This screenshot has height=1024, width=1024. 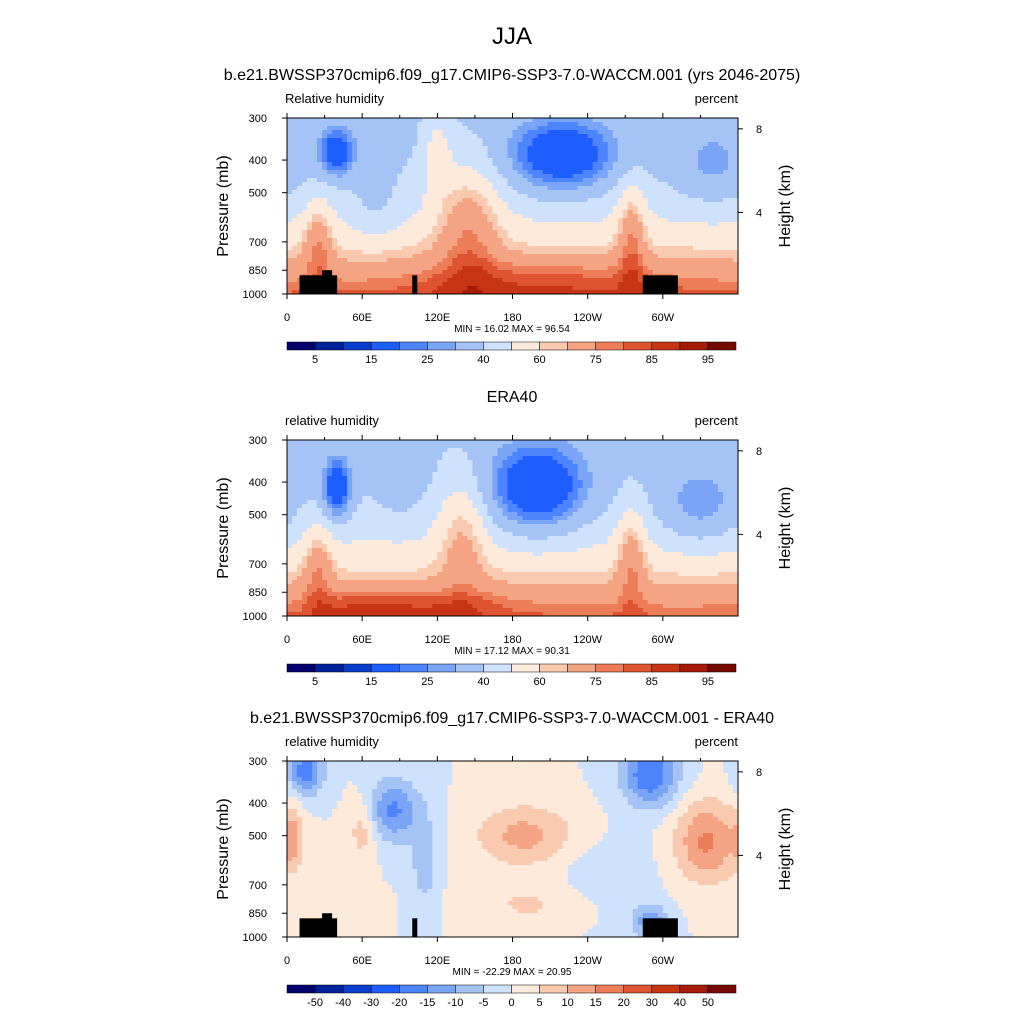 What do you see at coordinates (399, 1003) in the screenshot?
I see `colorbar-label: -20` at bounding box center [399, 1003].